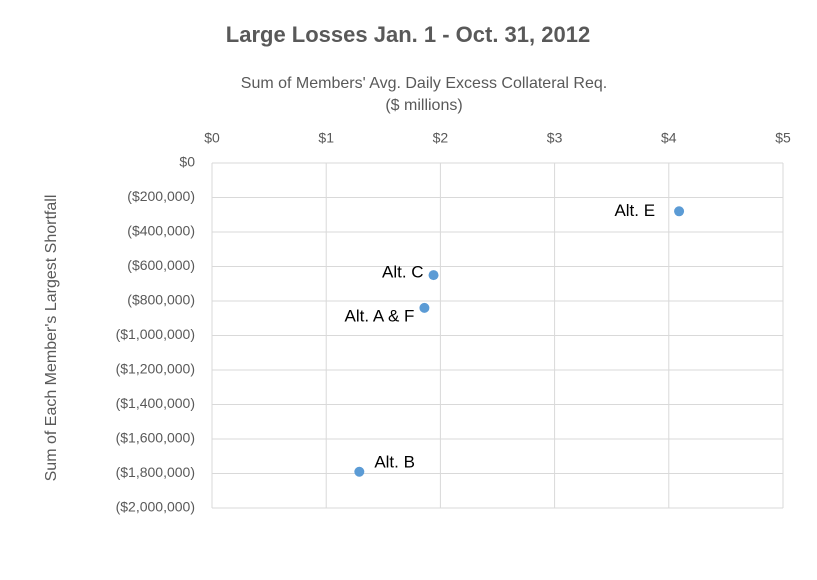  I want to click on chart-title: Large Losses Jan. 1 - Oct. 31, 2012, so click(408, 34).